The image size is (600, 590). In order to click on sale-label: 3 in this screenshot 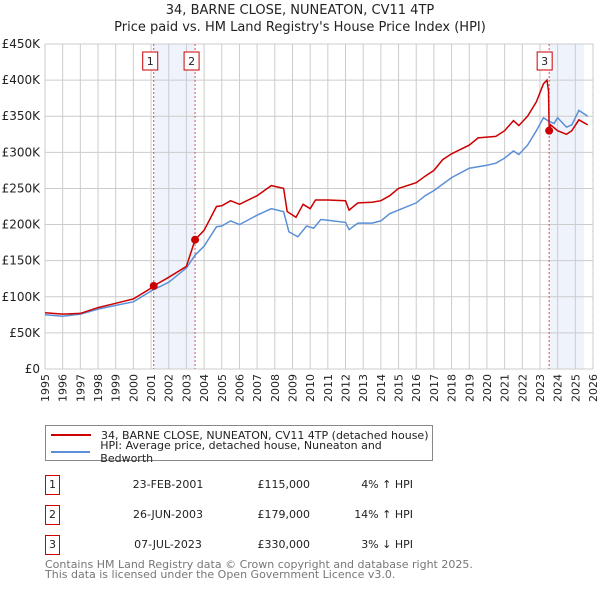, I will do `click(544, 61)`.